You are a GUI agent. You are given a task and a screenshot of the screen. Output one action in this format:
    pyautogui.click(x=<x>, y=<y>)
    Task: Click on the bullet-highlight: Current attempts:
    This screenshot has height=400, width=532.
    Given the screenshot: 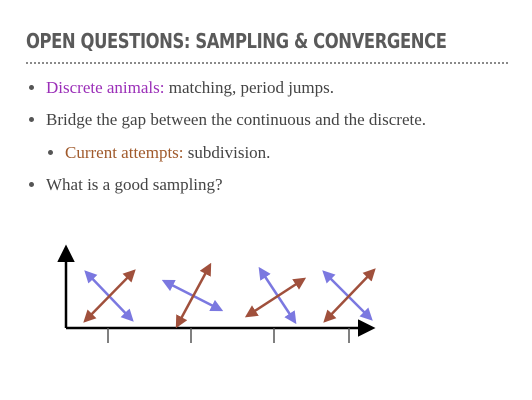 What is the action you would take?
    pyautogui.click(x=124, y=152)
    